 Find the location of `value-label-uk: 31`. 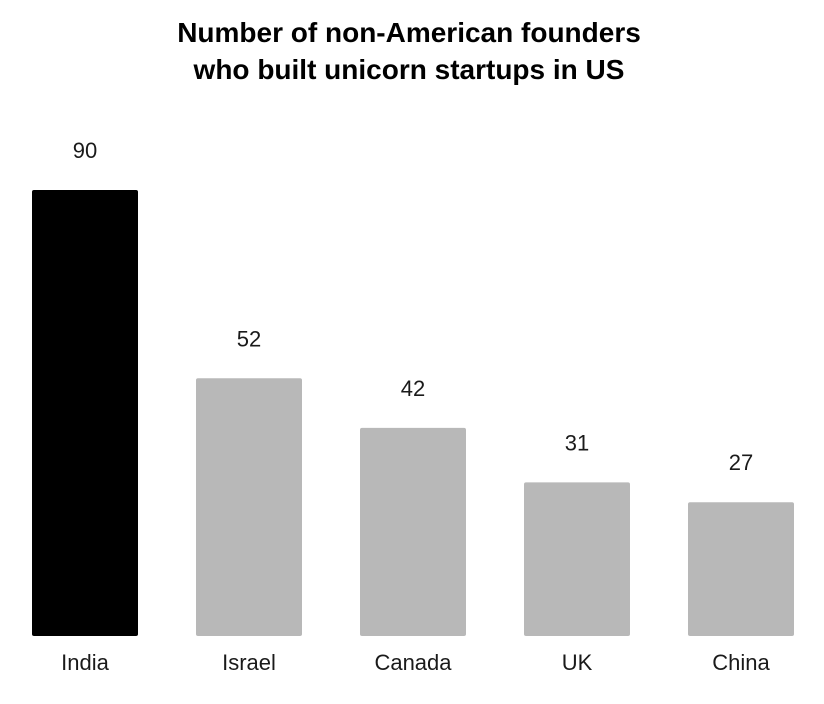

value-label-uk: 31 is located at coordinates (577, 442).